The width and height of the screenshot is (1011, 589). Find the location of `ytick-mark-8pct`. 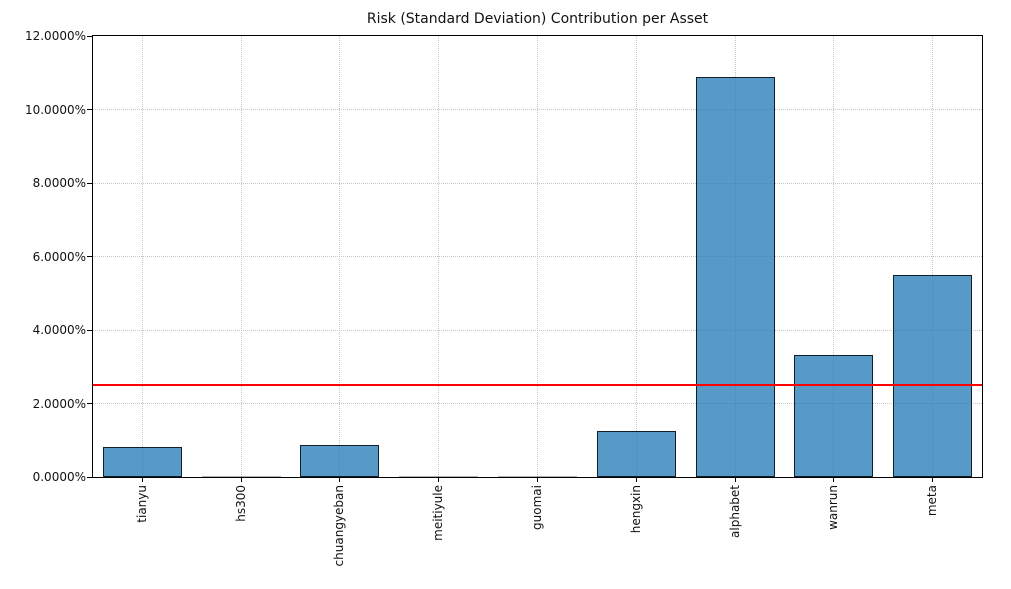

ytick-mark-8pct is located at coordinates (89, 183).